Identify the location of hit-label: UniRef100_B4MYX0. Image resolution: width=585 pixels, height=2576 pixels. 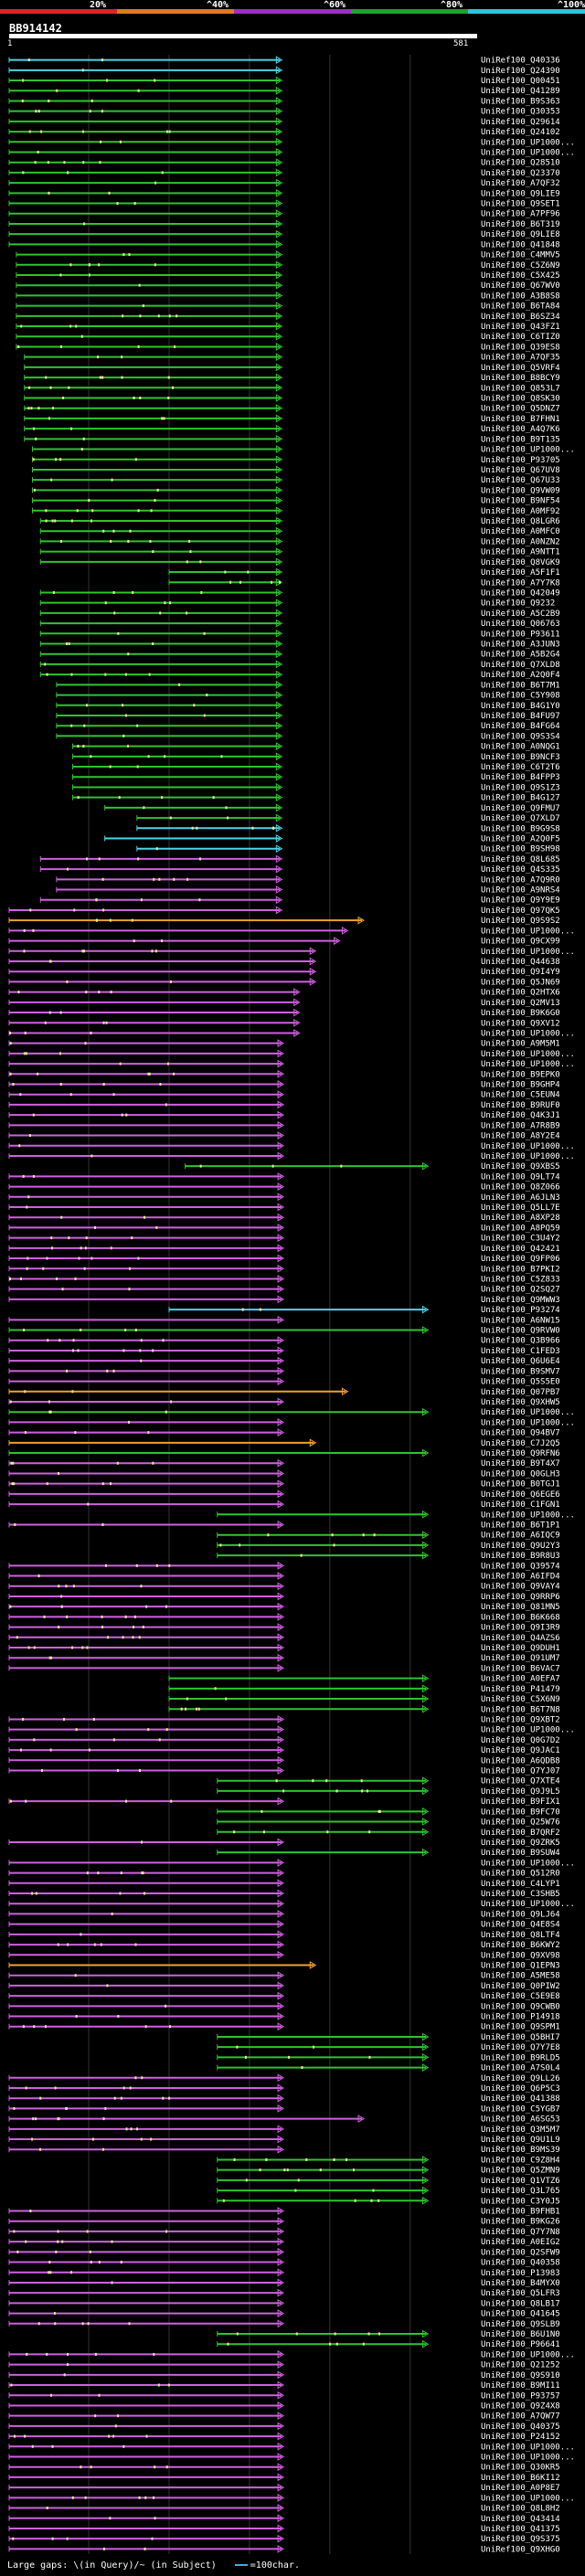
(520, 2283).